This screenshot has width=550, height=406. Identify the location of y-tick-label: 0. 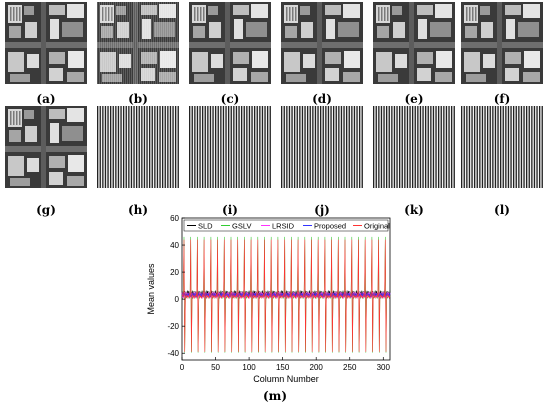
(177, 299).